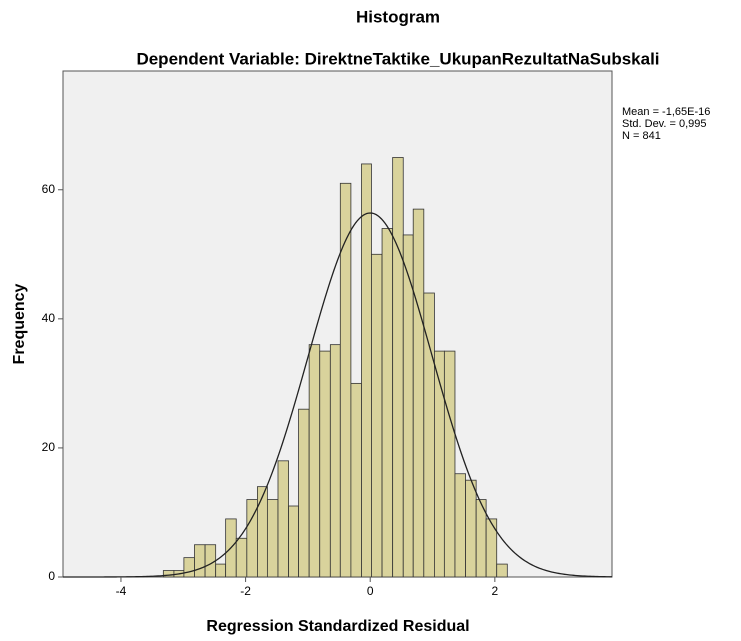  Describe the element at coordinates (245, 591) in the screenshot. I see `x-tick-label: -2` at that location.